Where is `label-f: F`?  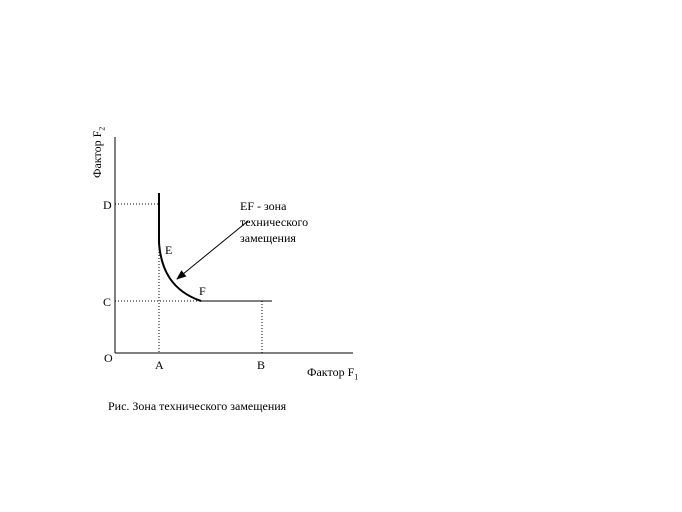 label-f: F is located at coordinates (202, 291).